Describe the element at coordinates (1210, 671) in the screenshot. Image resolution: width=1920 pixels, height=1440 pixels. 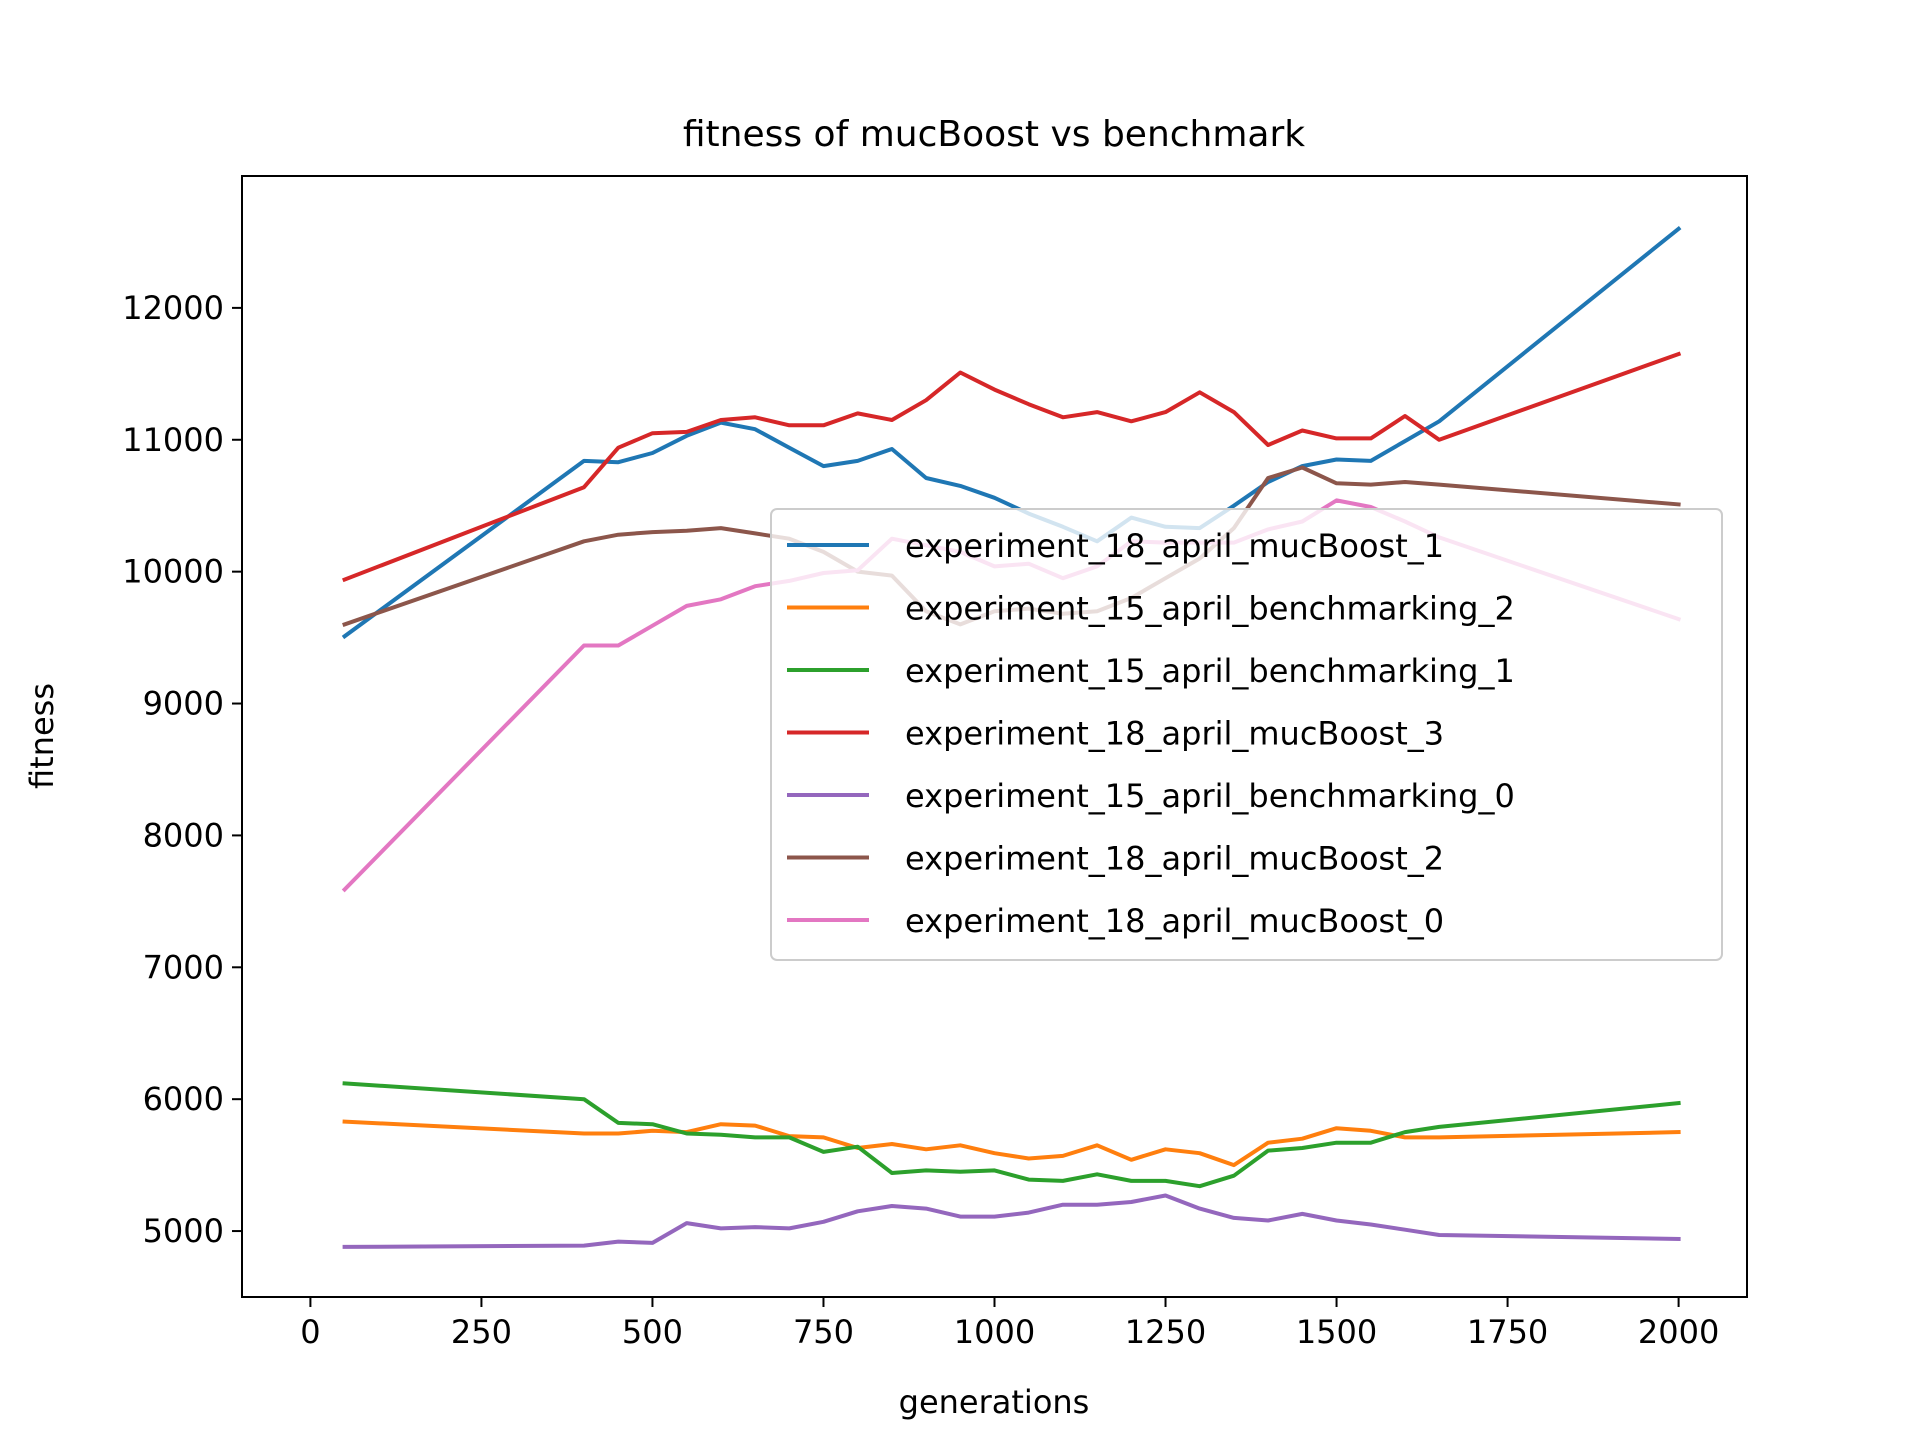
I see `legend-label-2: experiment_15_april_benchmarking_1` at that location.